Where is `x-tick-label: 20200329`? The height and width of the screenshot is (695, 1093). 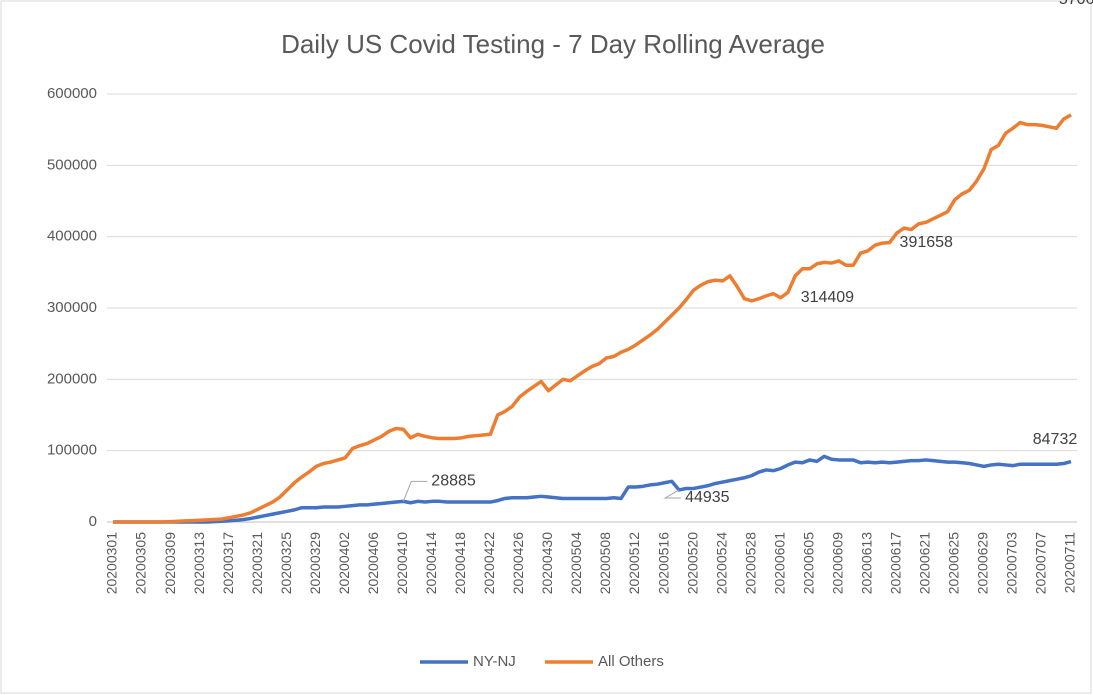
x-tick-label: 20200329 is located at coordinates (315, 563).